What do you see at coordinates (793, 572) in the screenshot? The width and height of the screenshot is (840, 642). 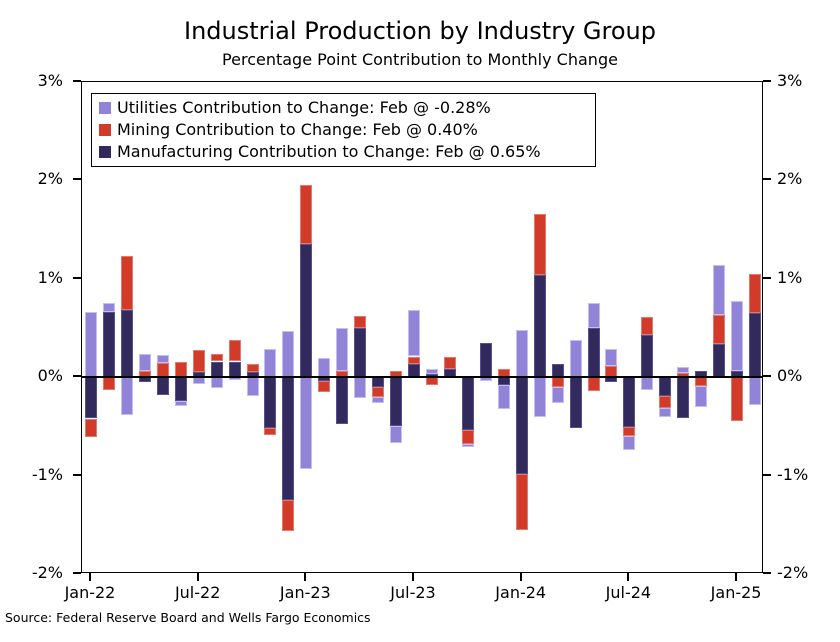 I see `y-axis-label-right--2%: -2%` at bounding box center [793, 572].